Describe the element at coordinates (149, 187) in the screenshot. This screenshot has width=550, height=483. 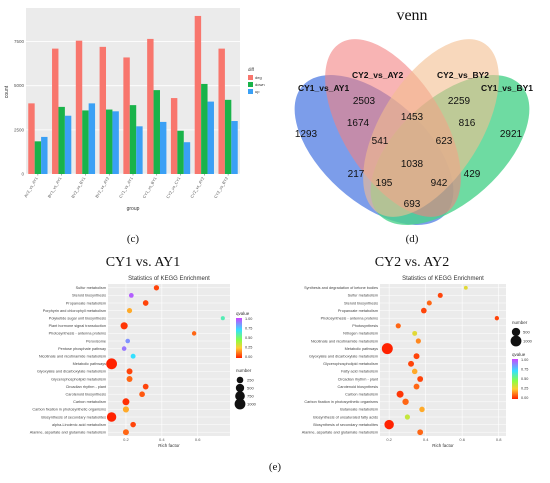
I see `bar-x-tick-label: CY1_vs_BY1` at that location.